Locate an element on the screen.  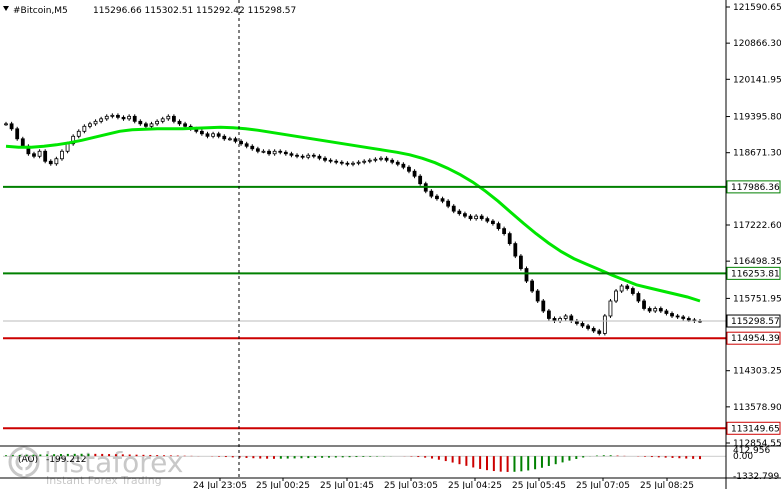
y-tick-label: 118671.30 is located at coordinates (757, 154).